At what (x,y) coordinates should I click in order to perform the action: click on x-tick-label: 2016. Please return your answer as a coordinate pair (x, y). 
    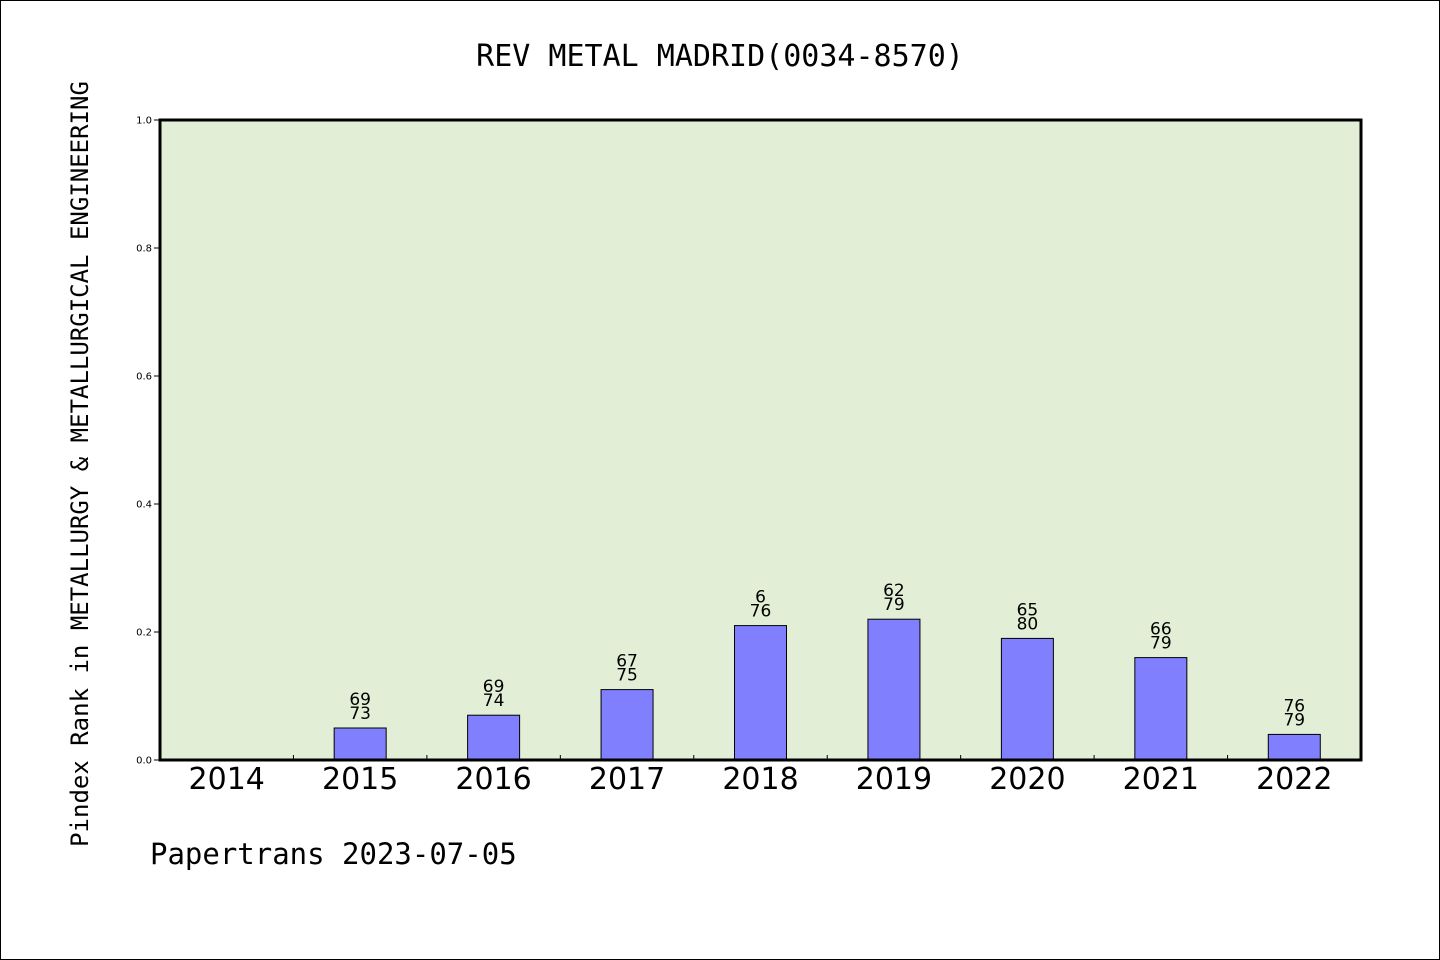
    Looking at the image, I should click on (493, 779).